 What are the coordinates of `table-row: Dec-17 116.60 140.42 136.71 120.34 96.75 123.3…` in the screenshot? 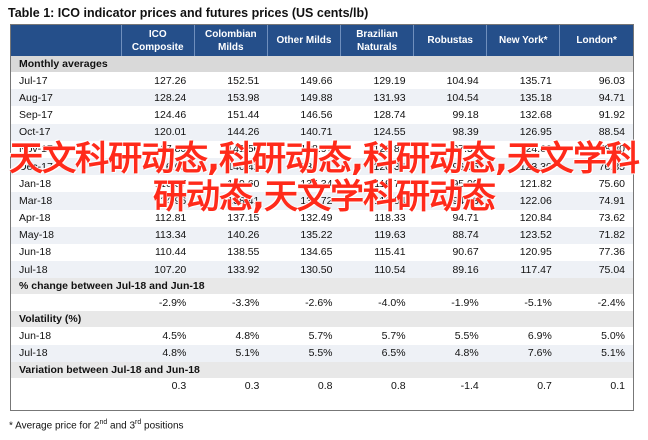 It's located at (322, 166).